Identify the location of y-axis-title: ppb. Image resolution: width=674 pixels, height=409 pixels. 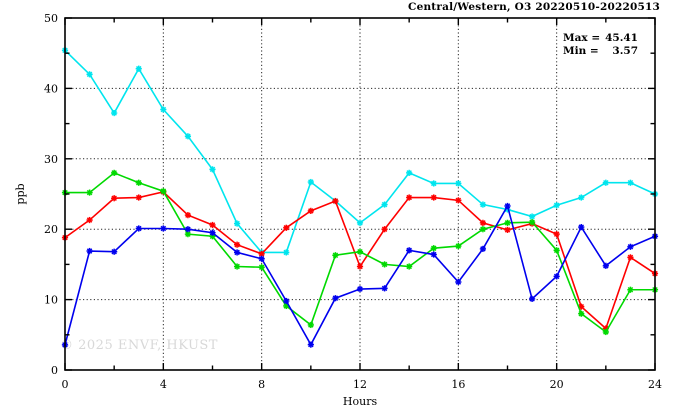
(20, 193).